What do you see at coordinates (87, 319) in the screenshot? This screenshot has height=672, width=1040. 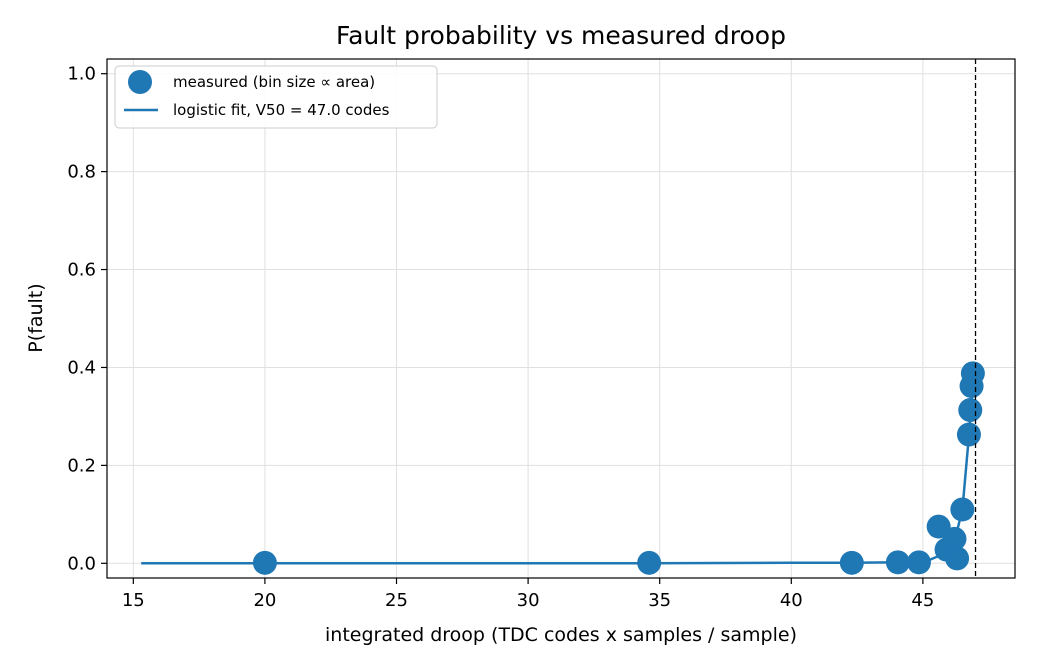 I see `y-axis-ticks: 0.0 0.2 0.4 0.6 0.8 1.0` at bounding box center [87, 319].